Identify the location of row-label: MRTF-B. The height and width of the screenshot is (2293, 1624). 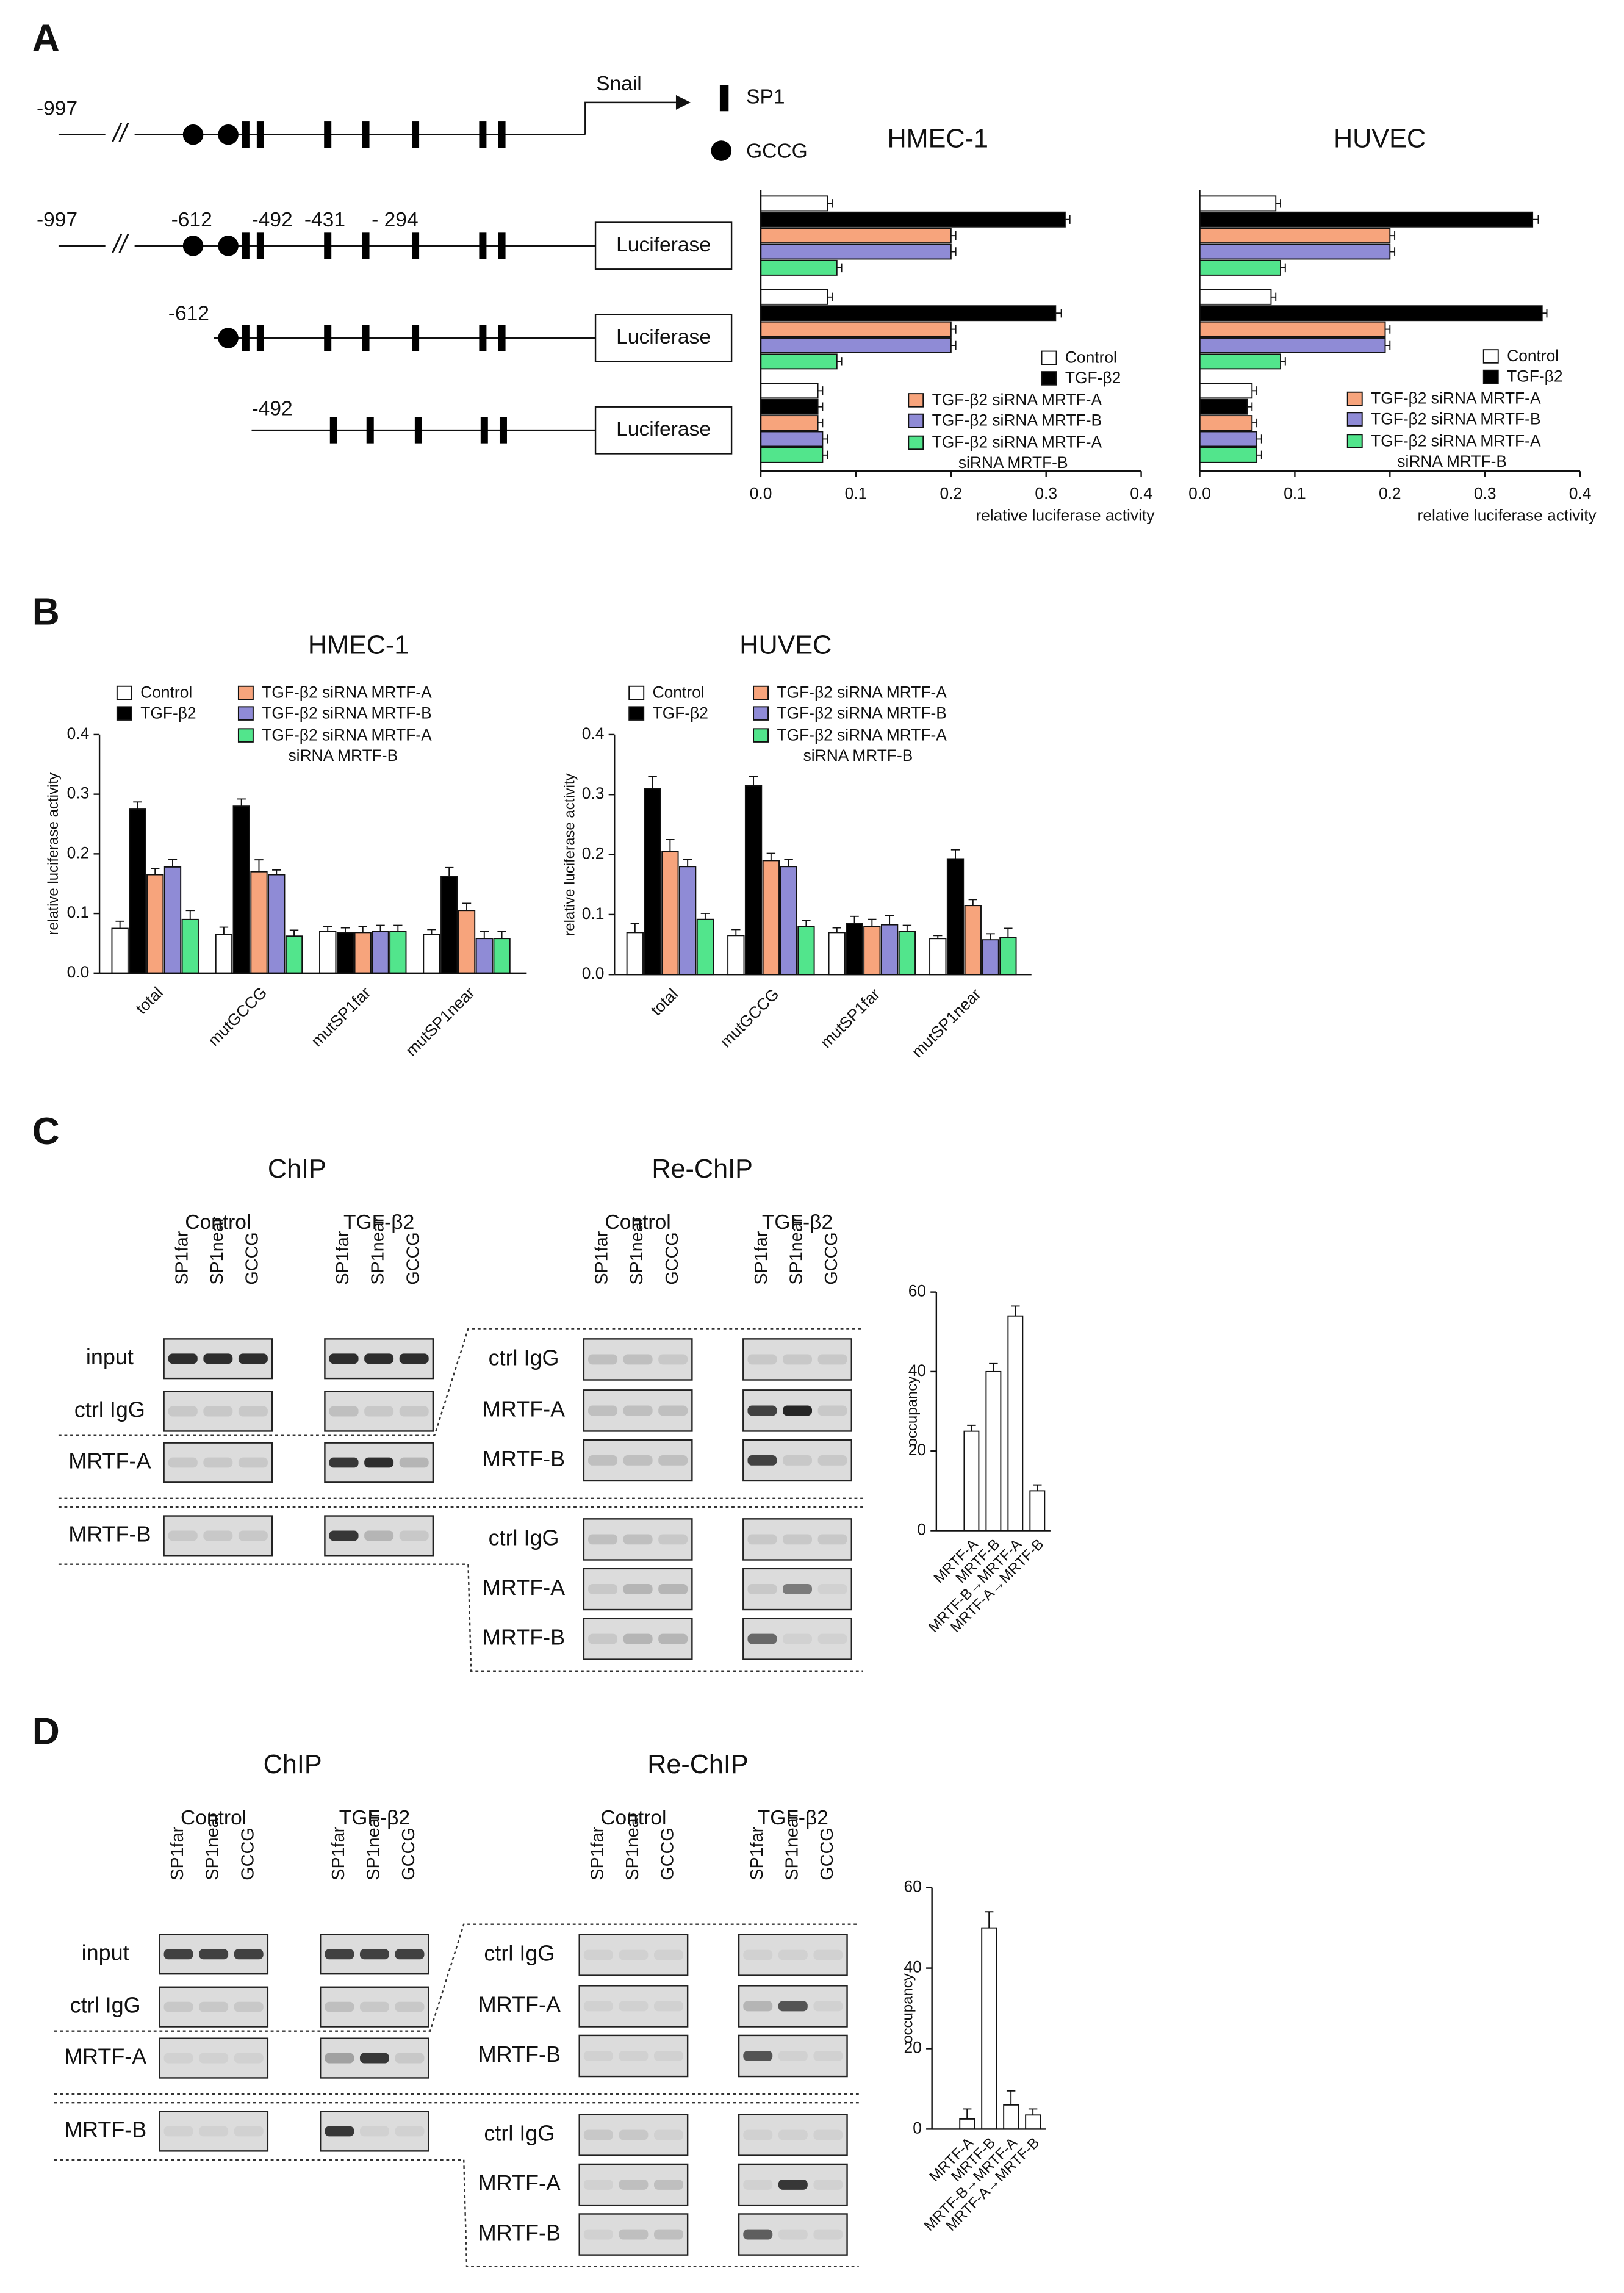
(524, 1636).